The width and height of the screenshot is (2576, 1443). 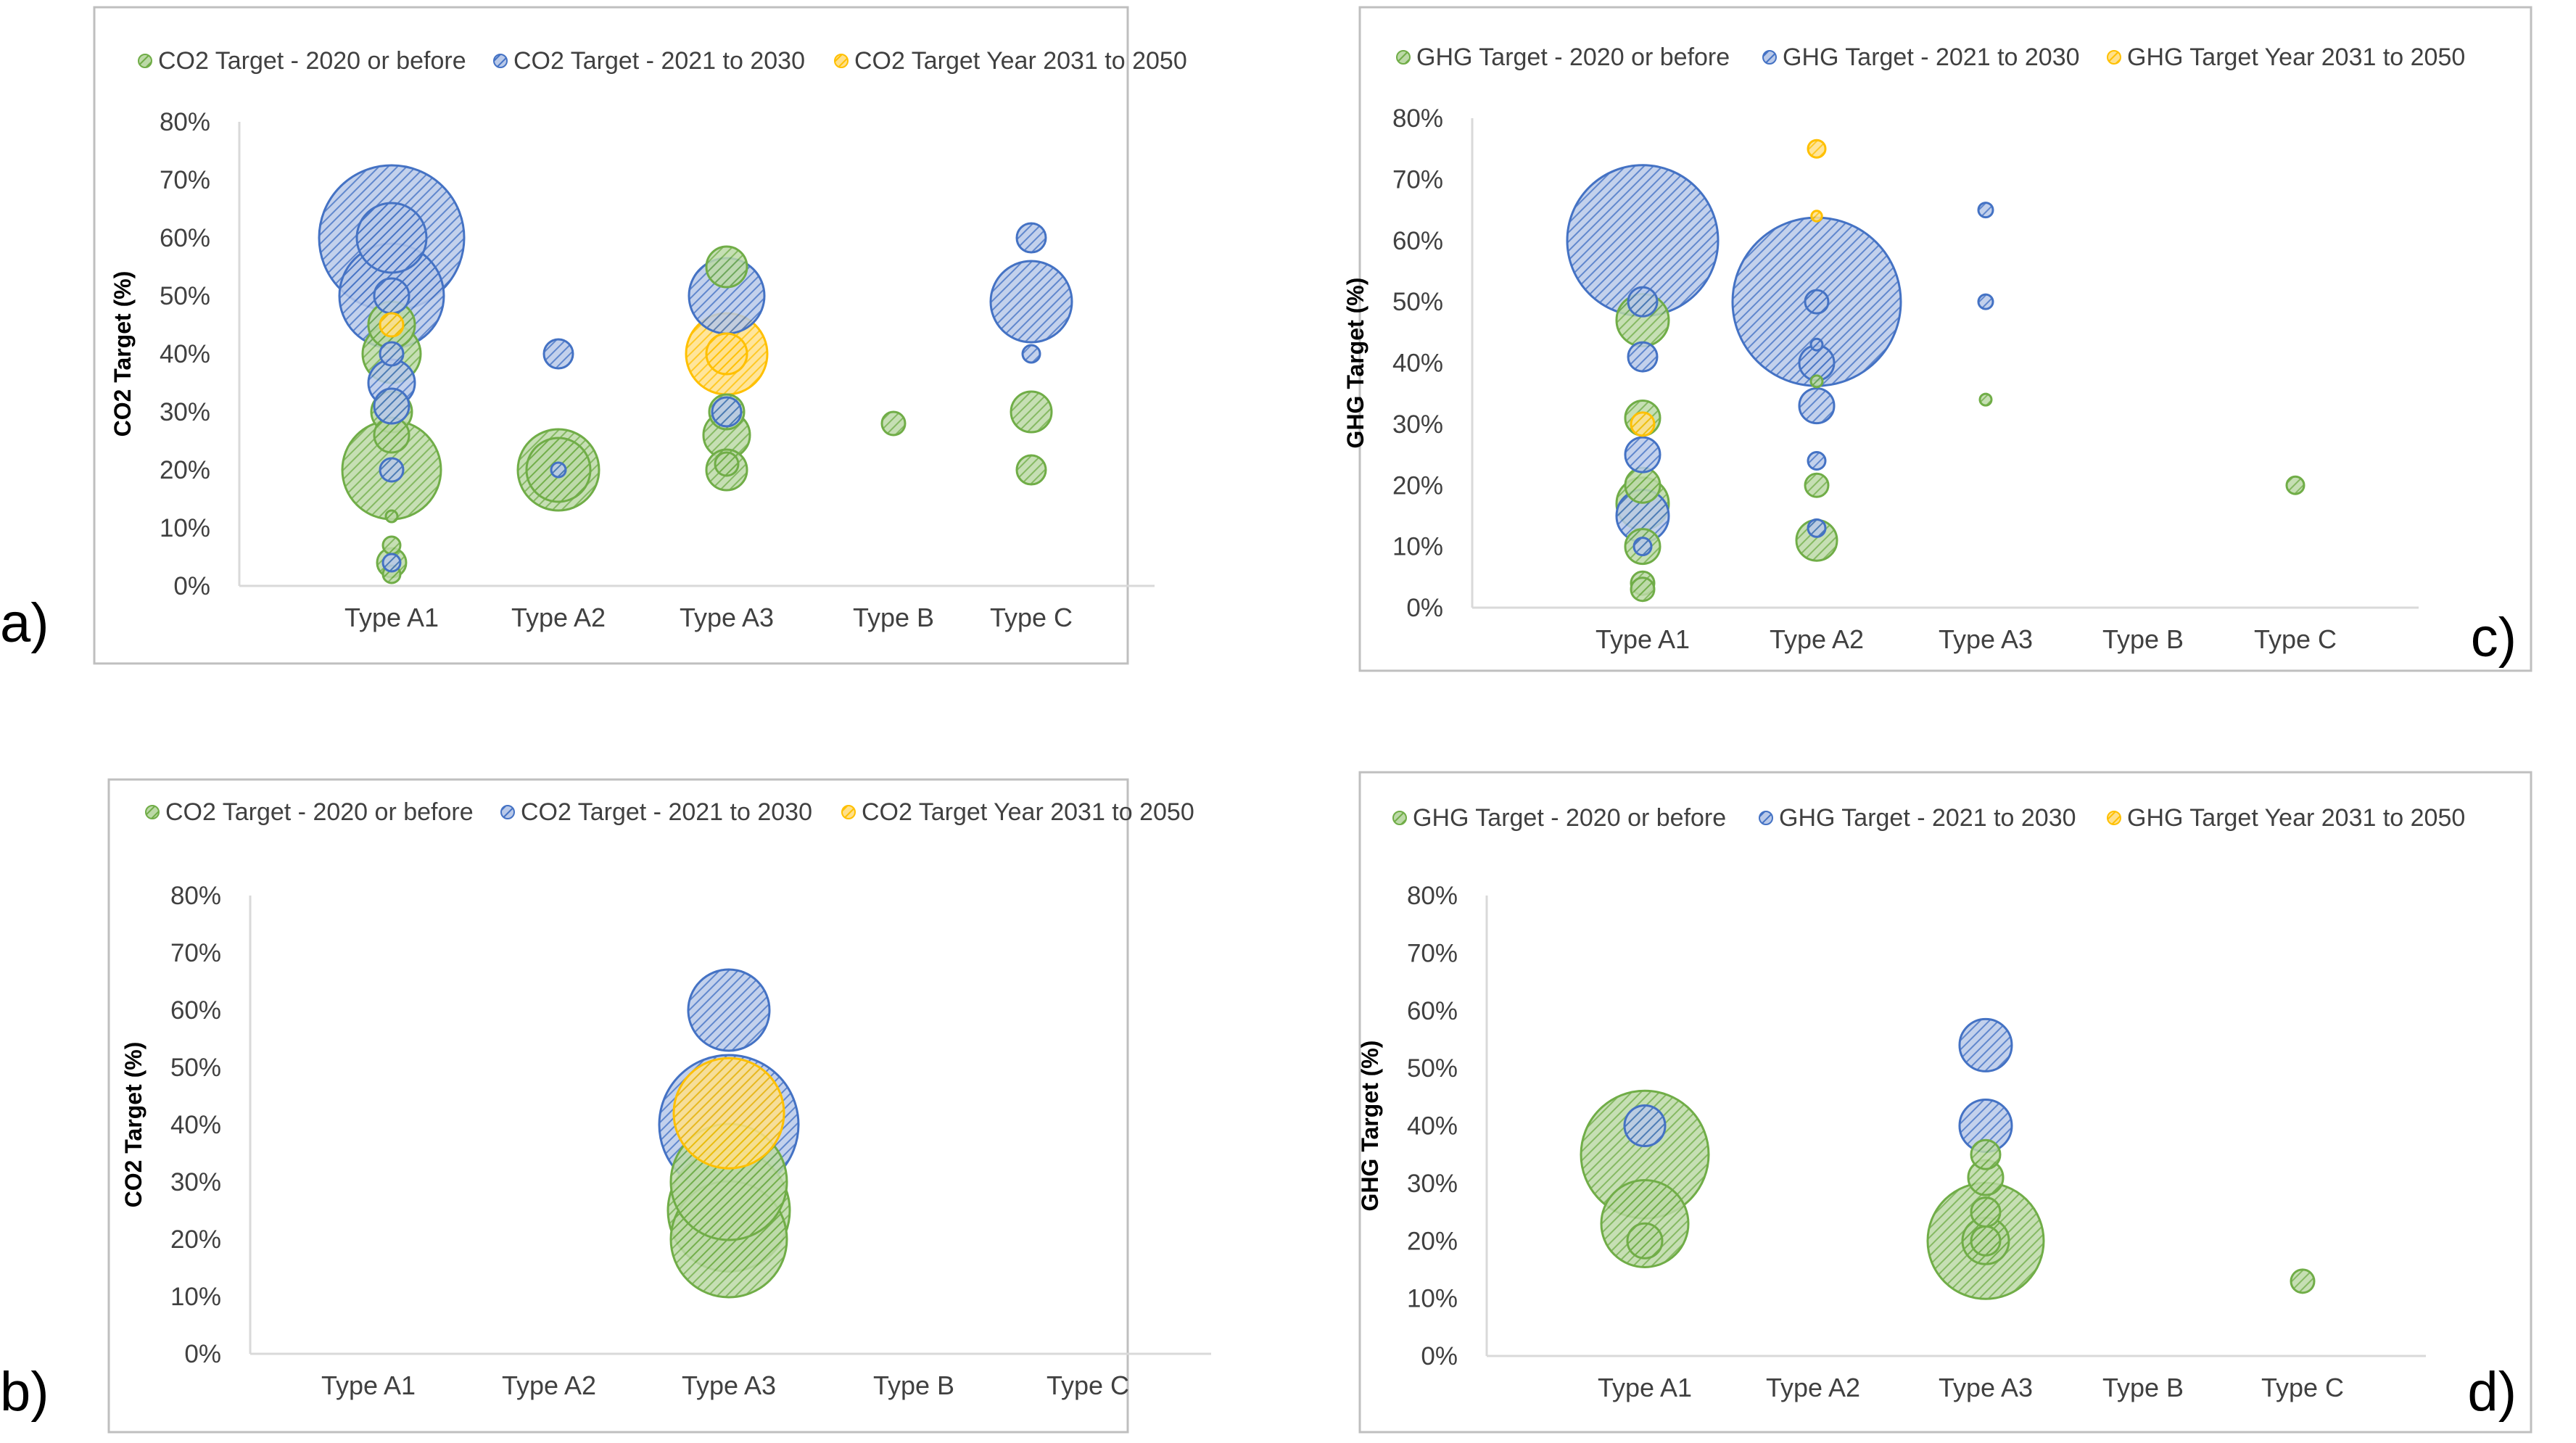 What do you see at coordinates (1417, 364) in the screenshot?
I see `y-tick-label: 40%` at bounding box center [1417, 364].